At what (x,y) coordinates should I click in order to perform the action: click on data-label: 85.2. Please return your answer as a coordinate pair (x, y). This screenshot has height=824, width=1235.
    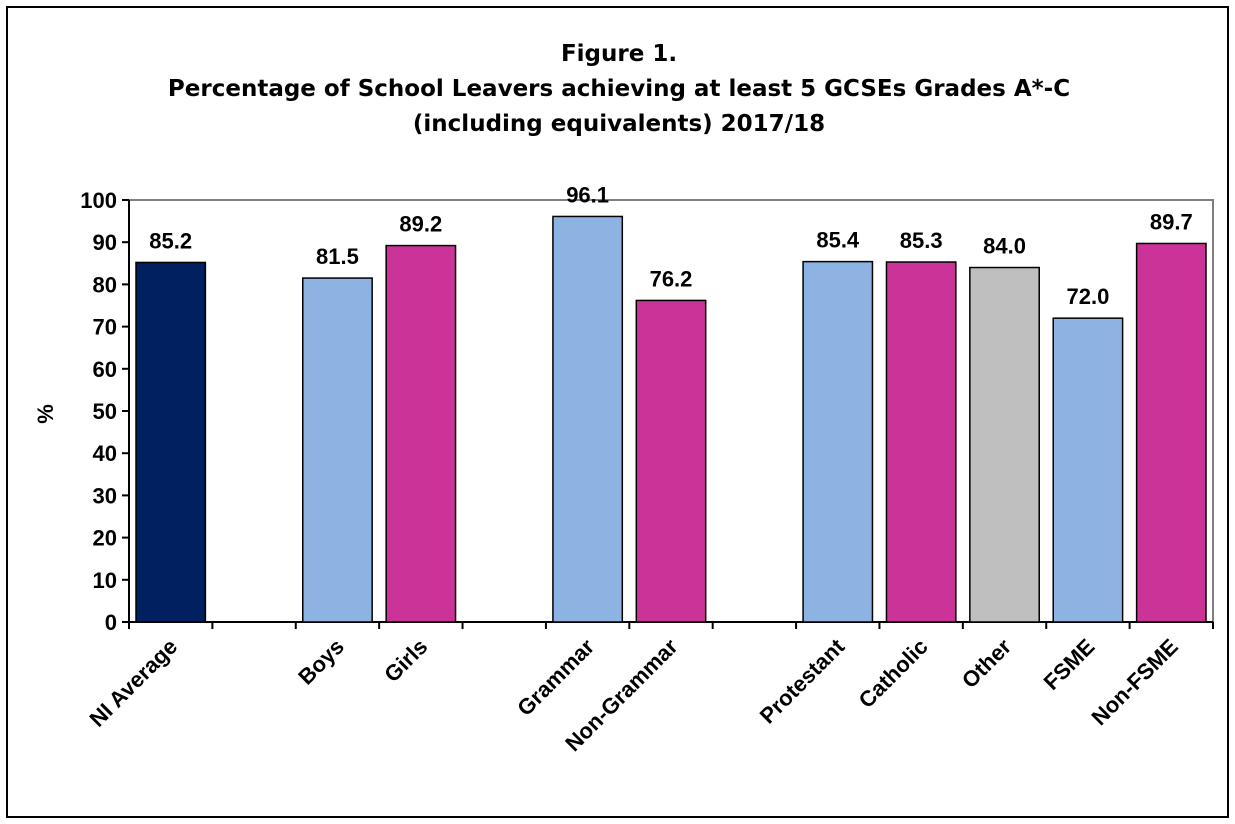
    Looking at the image, I should click on (170, 240).